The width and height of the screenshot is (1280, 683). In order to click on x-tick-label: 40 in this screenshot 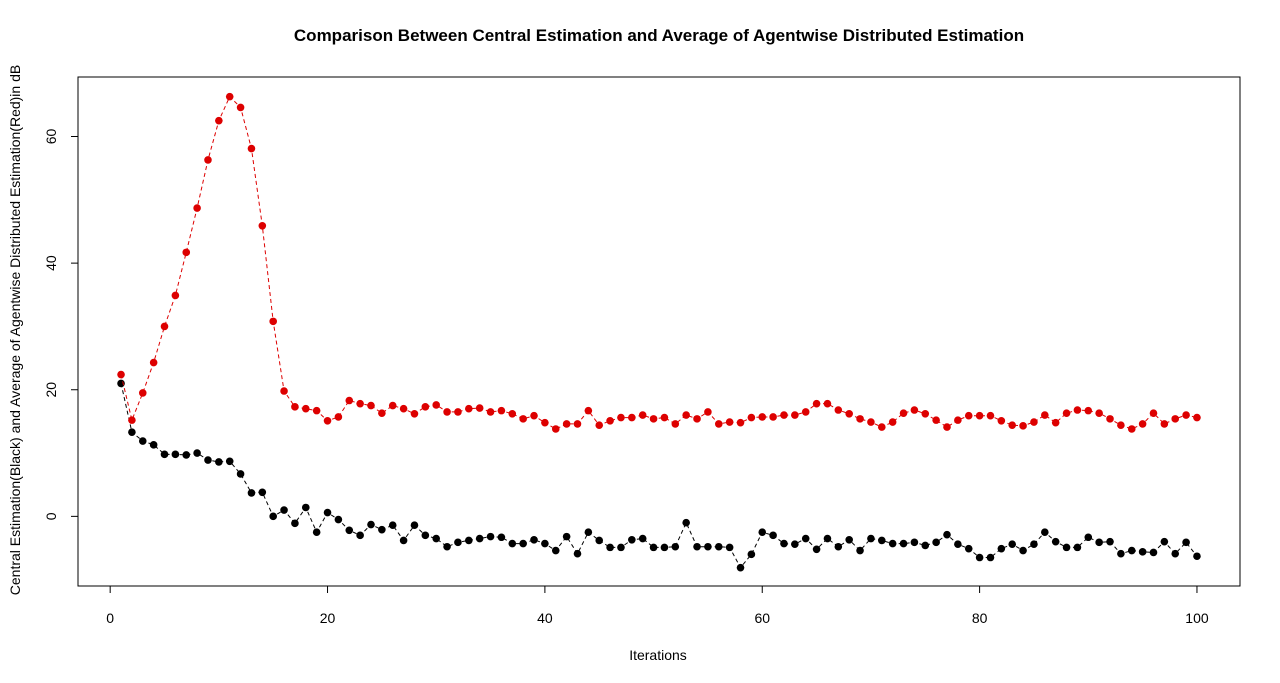, I will do `click(545, 618)`.